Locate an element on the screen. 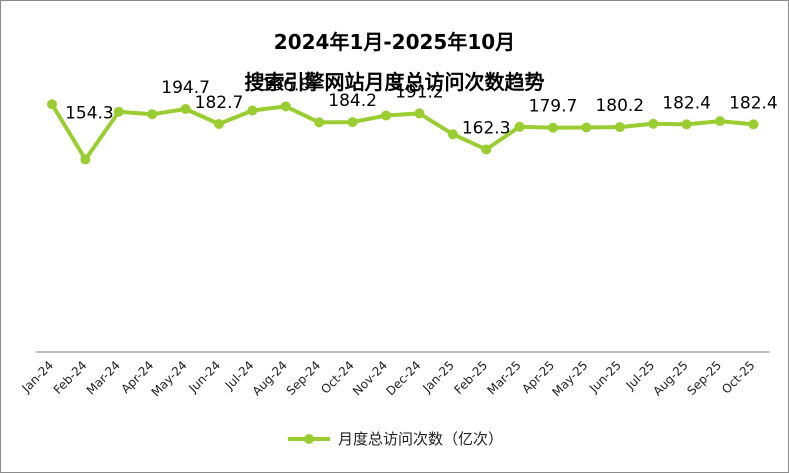 The width and height of the screenshot is (789, 473). data-label: 180.2 is located at coordinates (619, 106).